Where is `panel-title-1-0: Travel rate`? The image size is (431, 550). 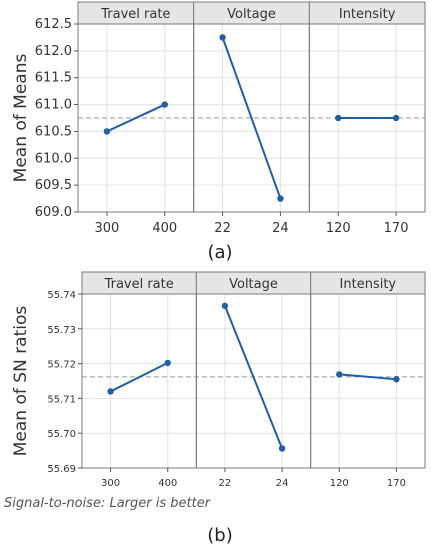
panel-title-1-0: Travel rate is located at coordinates (139, 284).